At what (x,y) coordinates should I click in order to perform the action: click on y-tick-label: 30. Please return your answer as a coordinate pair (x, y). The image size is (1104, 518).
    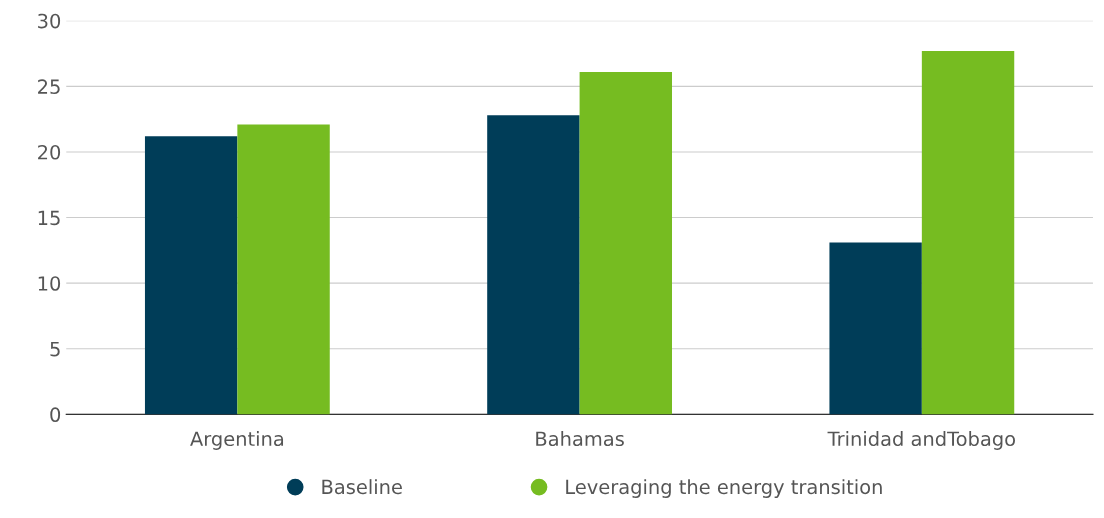
    Looking at the image, I should click on (49, 21).